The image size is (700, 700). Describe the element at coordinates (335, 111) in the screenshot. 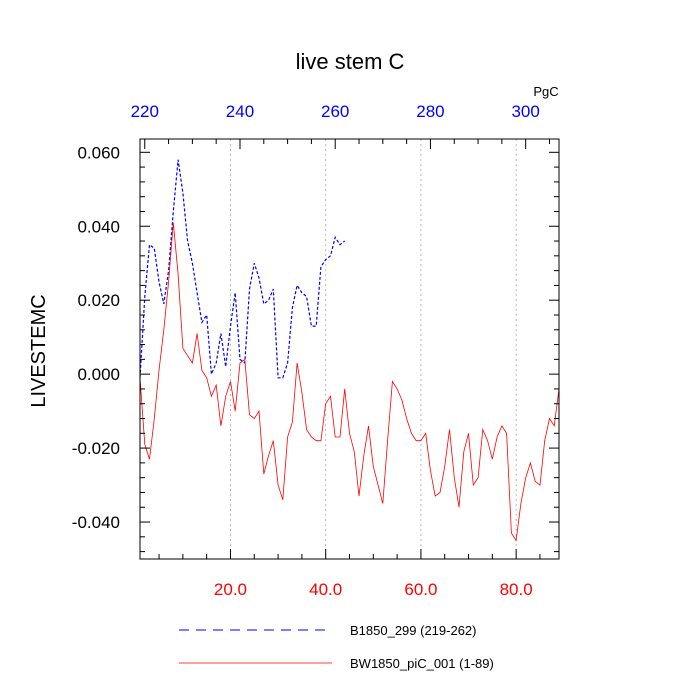

I see `top-tick-label: 260` at that location.